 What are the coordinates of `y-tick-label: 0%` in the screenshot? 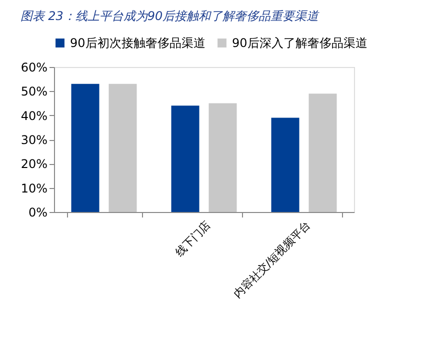 It's located at (38, 213).